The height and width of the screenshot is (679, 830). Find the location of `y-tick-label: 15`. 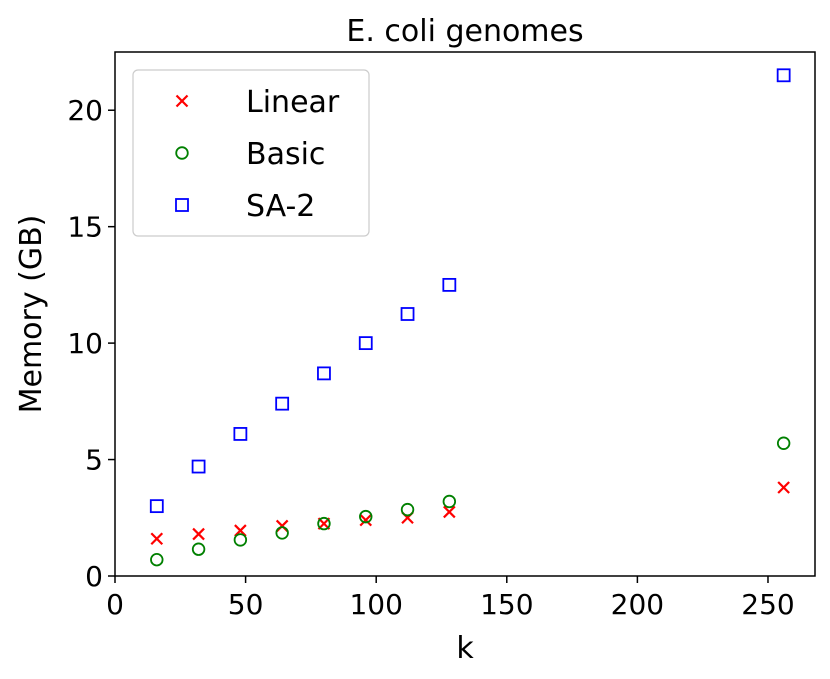

y-tick-label: 15 is located at coordinates (85, 227).